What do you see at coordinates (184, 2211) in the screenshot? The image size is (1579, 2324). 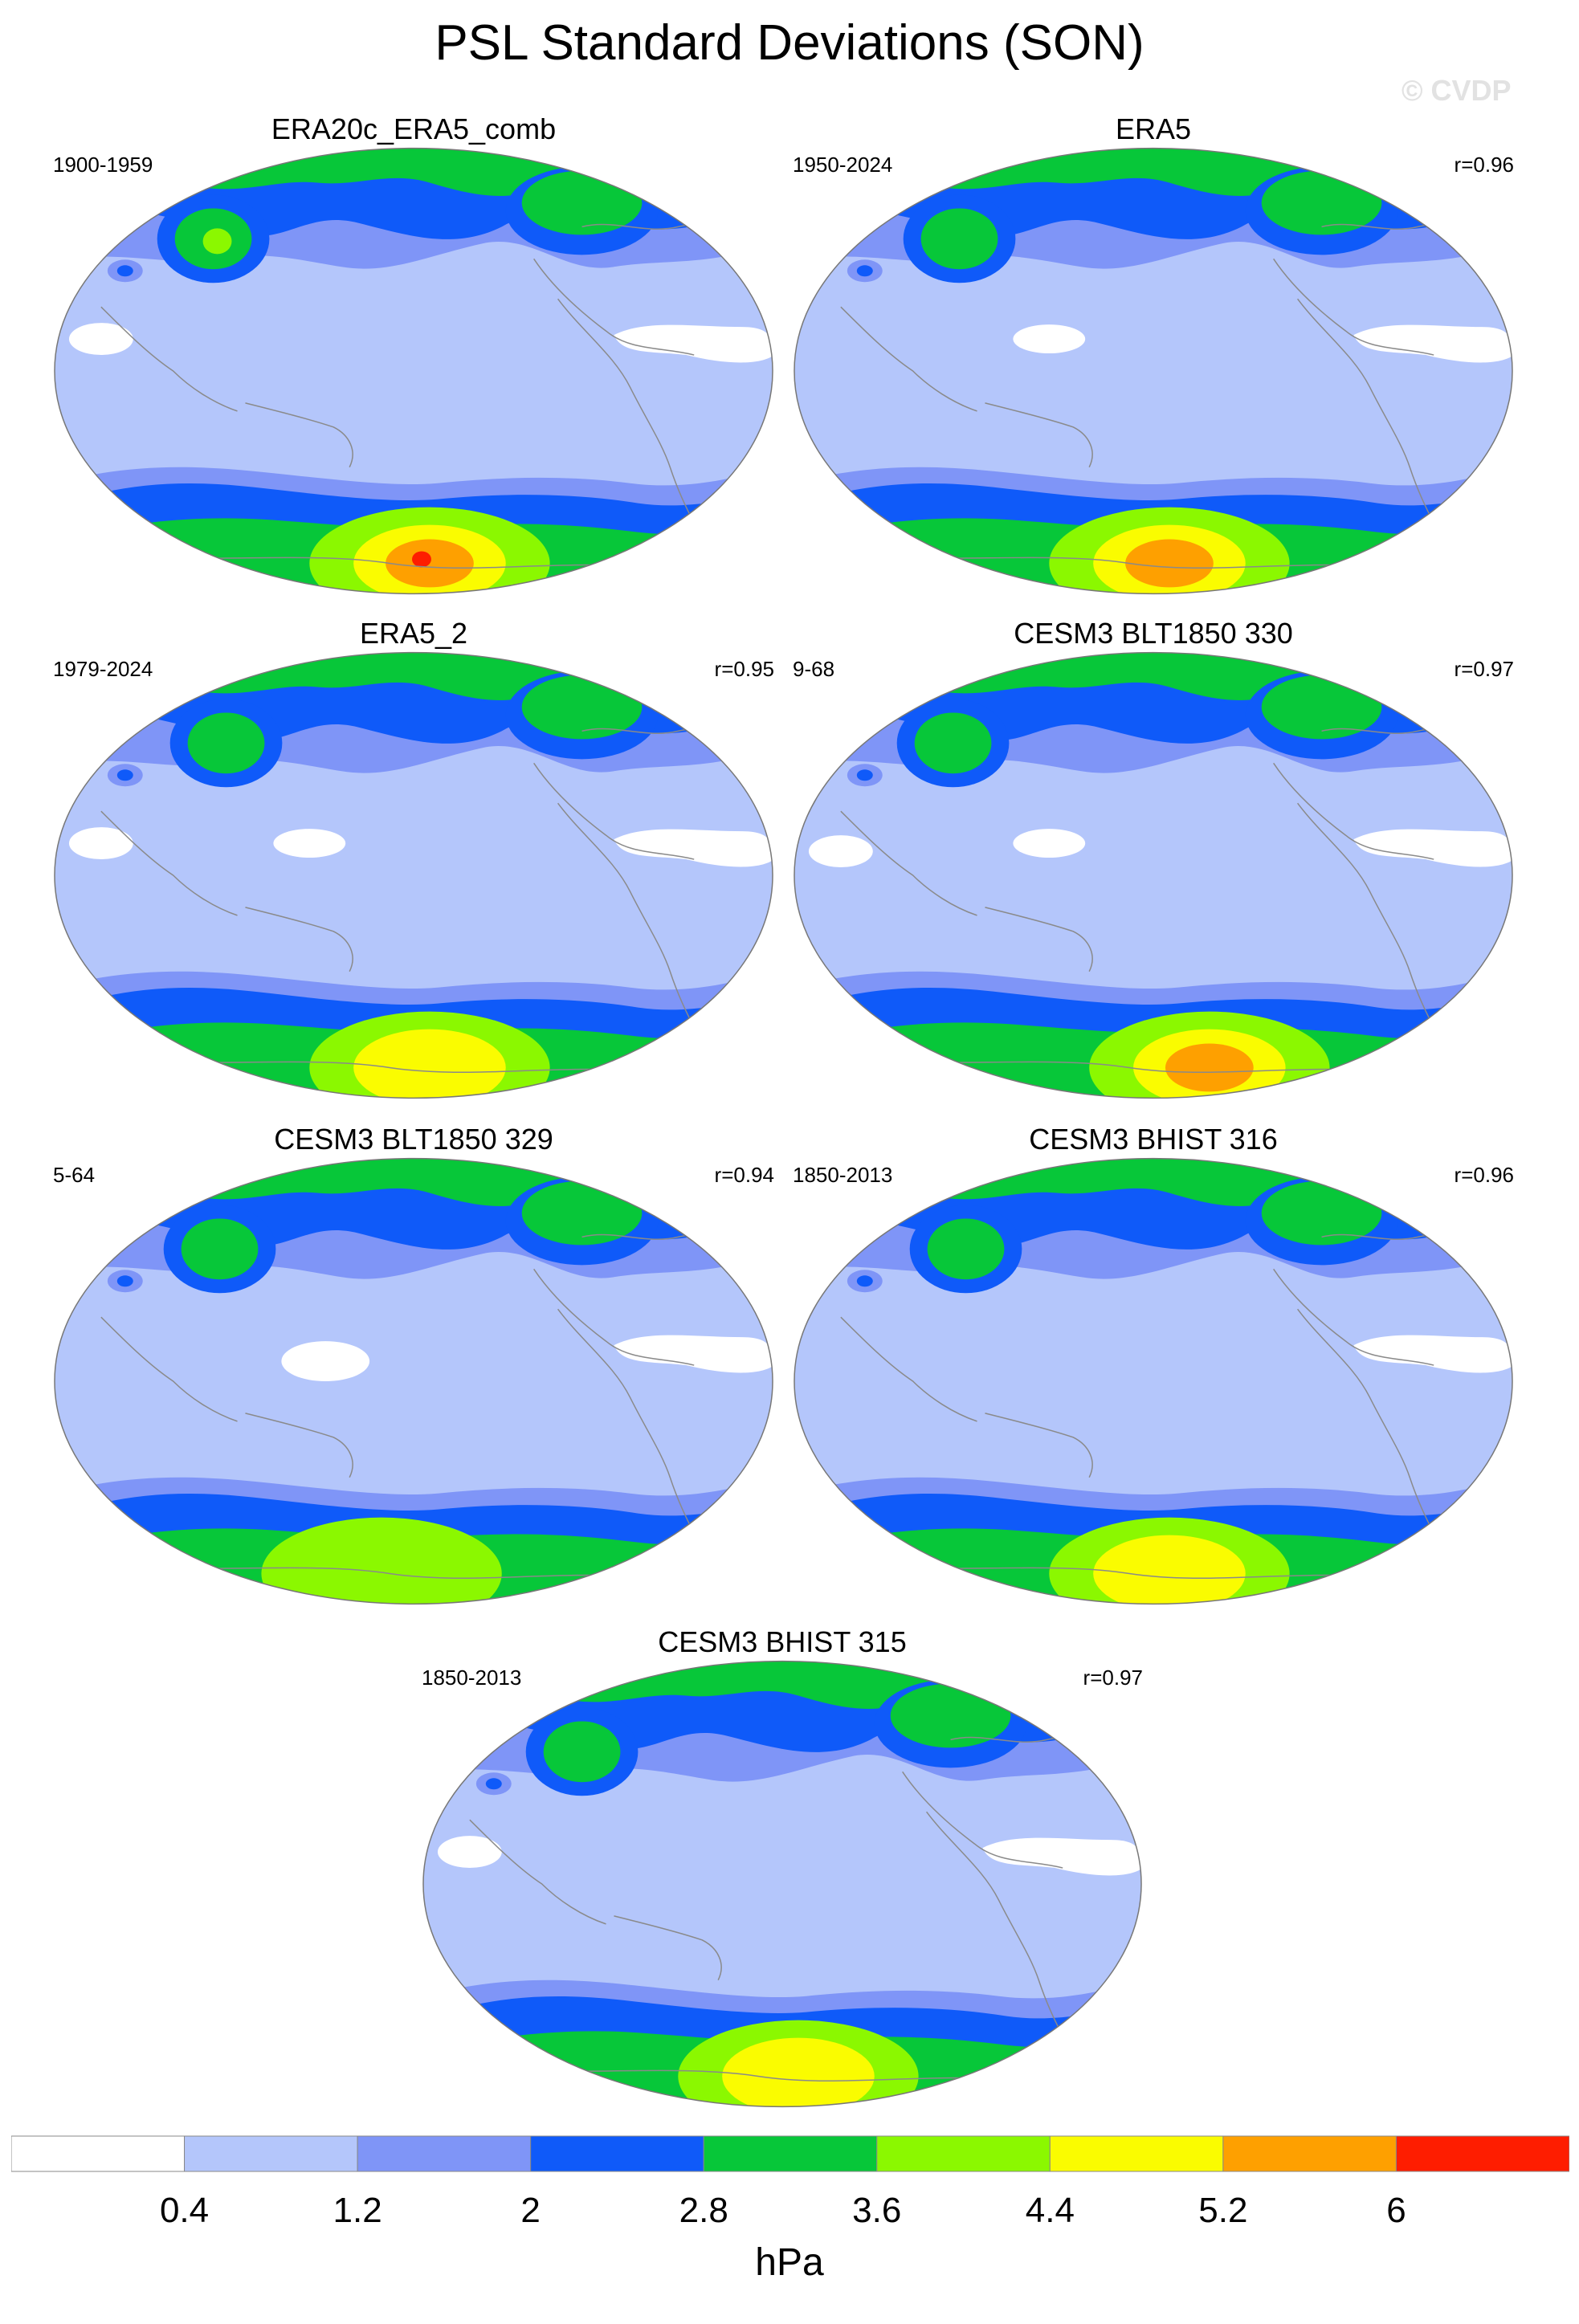 I see `colorbar-tick-label: 0.4` at bounding box center [184, 2211].